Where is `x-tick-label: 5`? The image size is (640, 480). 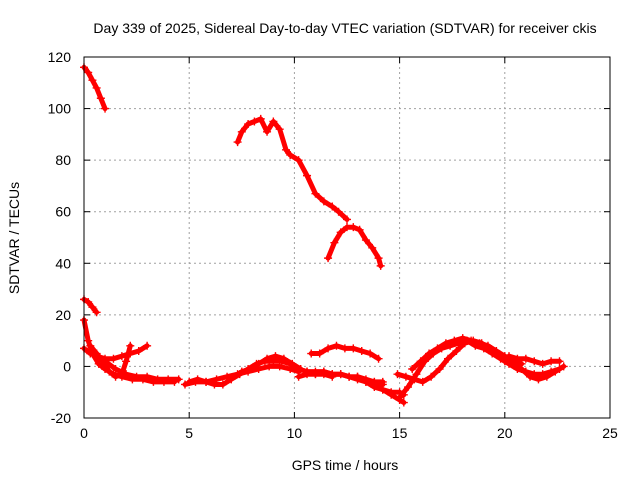 x-tick-label: 5 is located at coordinates (189, 433).